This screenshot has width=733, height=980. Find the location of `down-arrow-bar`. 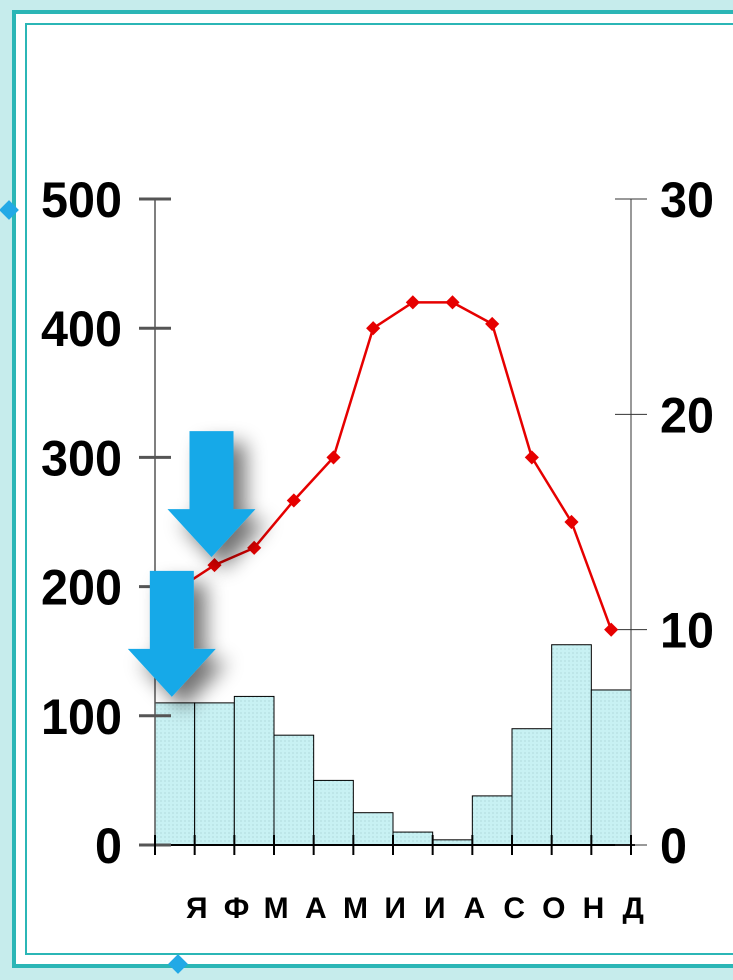

down-arrow-bar is located at coordinates (171, 633).